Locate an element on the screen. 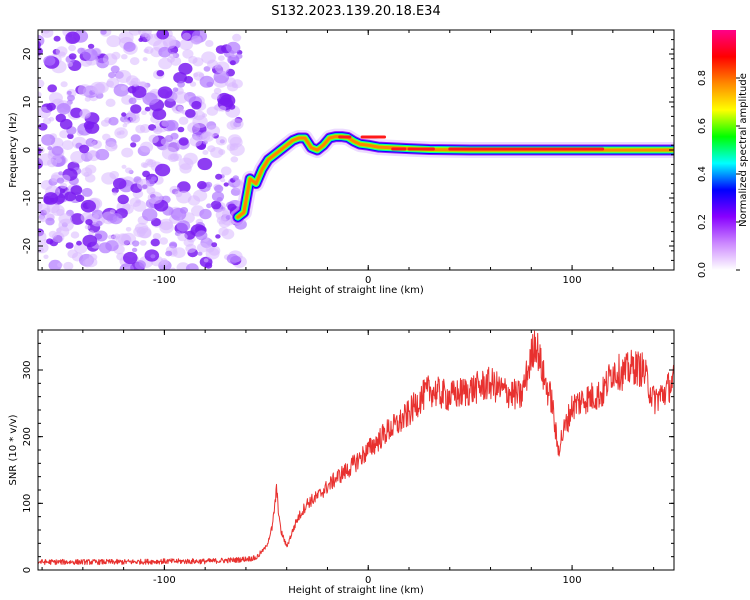 Image resolution: width=750 pixels, height=600 pixels. snr-y-label: SNR (10 * v/v) is located at coordinates (13, 449).